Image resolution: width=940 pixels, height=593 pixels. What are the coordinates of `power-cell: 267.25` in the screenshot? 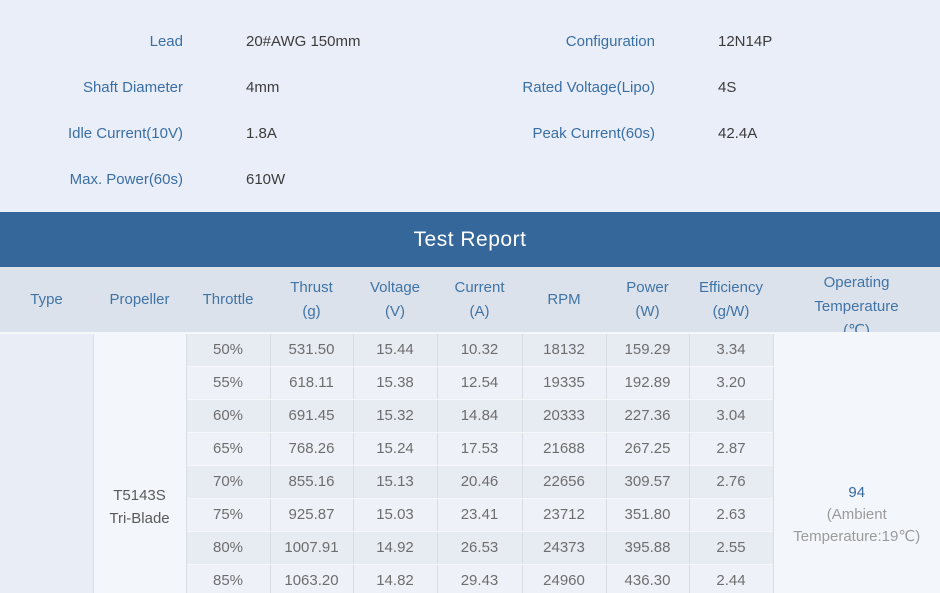 It's located at (647, 449).